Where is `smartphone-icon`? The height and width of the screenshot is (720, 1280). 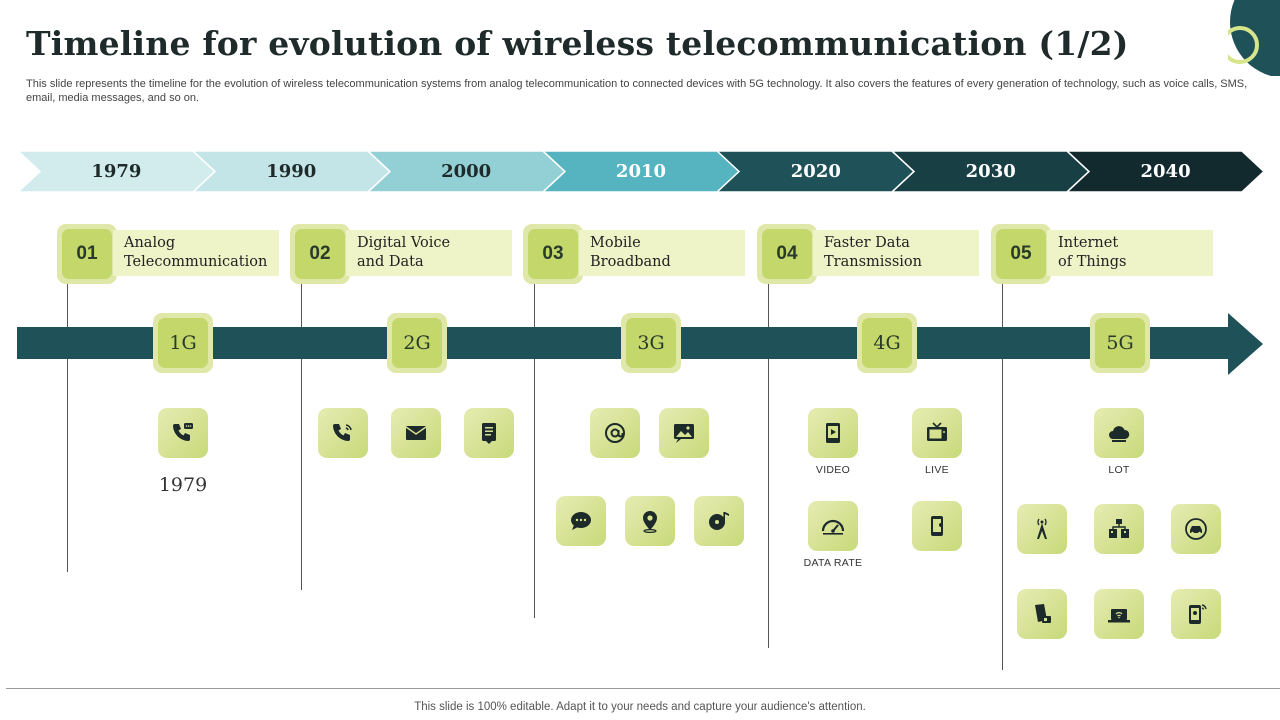 smartphone-icon is located at coordinates (937, 526).